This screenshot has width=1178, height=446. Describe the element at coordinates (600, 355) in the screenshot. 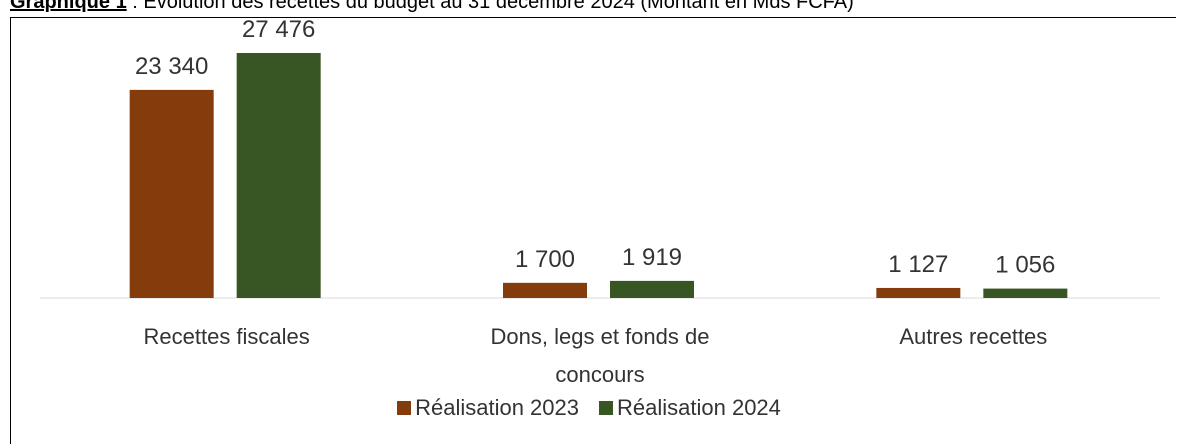

I see `x-tick-label: Dons, legs et fonds de concours` at that location.